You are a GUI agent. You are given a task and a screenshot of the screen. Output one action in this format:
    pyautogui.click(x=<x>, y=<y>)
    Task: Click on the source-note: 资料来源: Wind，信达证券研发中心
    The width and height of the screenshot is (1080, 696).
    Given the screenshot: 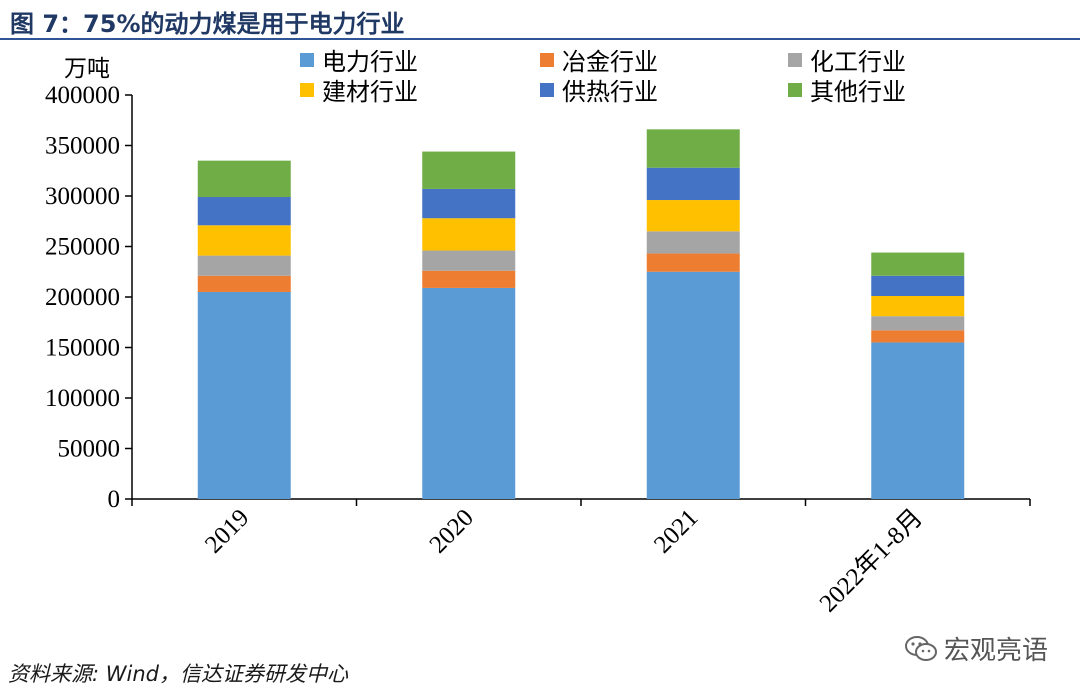 What is the action you would take?
    pyautogui.click(x=178, y=674)
    